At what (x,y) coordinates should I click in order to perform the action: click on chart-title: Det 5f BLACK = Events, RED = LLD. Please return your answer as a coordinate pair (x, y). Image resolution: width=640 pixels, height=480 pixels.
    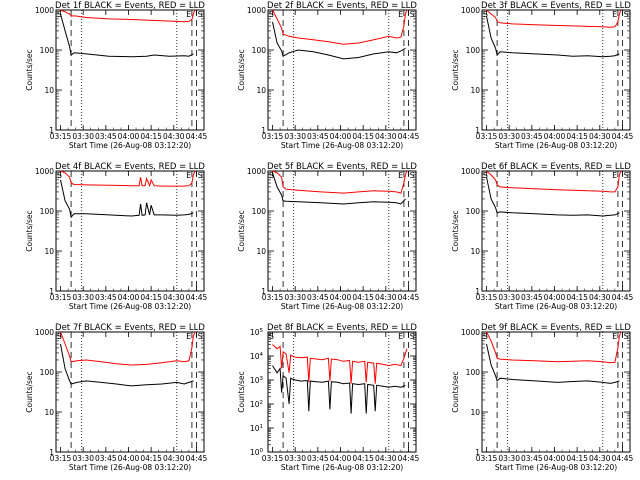
    Looking at the image, I should click on (342, 167).